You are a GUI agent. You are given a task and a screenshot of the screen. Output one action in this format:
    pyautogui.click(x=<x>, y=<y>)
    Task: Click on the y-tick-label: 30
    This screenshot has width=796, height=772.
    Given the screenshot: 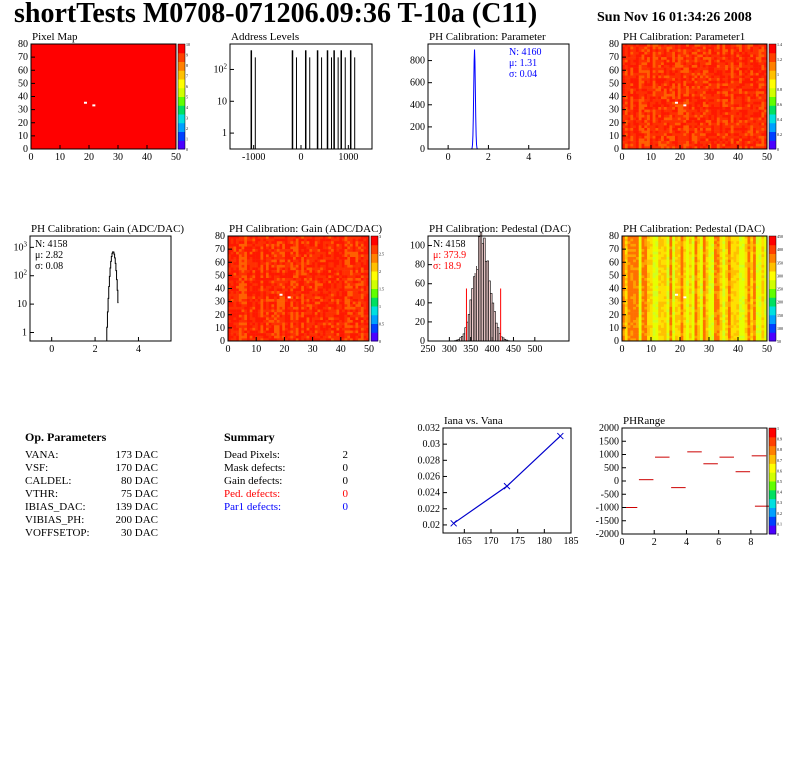 What is the action you would take?
    pyautogui.click(x=220, y=302)
    